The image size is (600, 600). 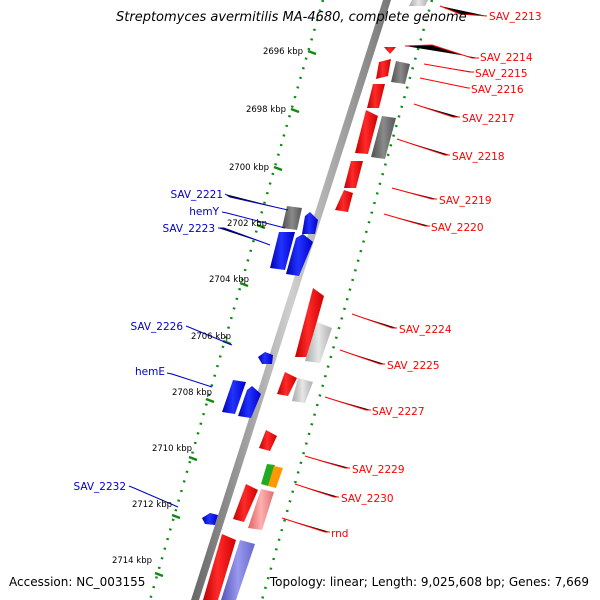 I want to click on gene-label: SAV_2214, so click(x=506, y=58).